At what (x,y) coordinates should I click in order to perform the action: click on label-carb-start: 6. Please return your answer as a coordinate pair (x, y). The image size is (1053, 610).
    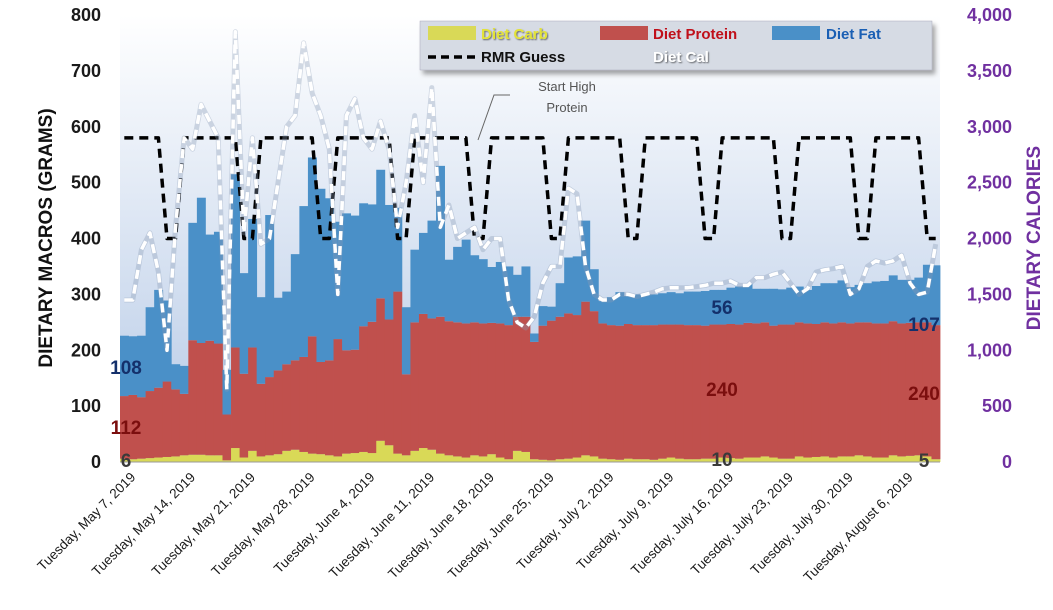
    Looking at the image, I should click on (126, 461).